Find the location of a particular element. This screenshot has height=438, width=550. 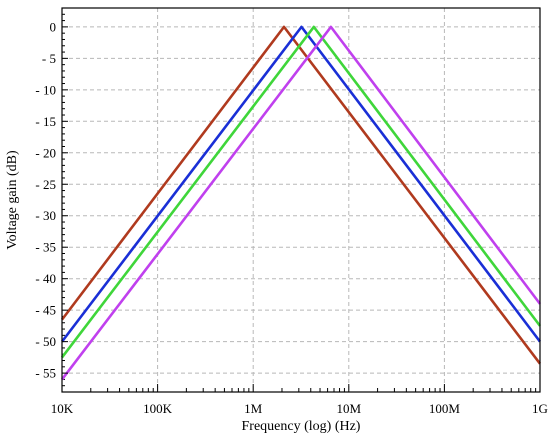

x-tick-label: 100M is located at coordinates (445, 408).